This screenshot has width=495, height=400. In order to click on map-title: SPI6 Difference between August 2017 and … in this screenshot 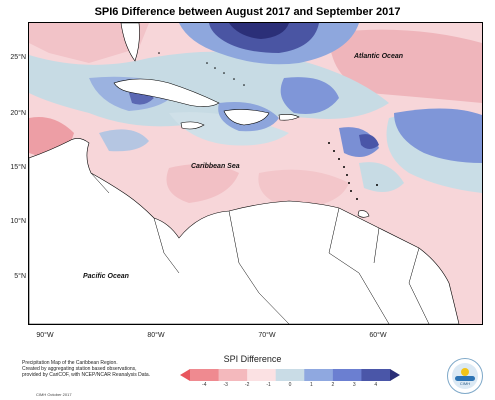, I will do `click(247, 12)`.